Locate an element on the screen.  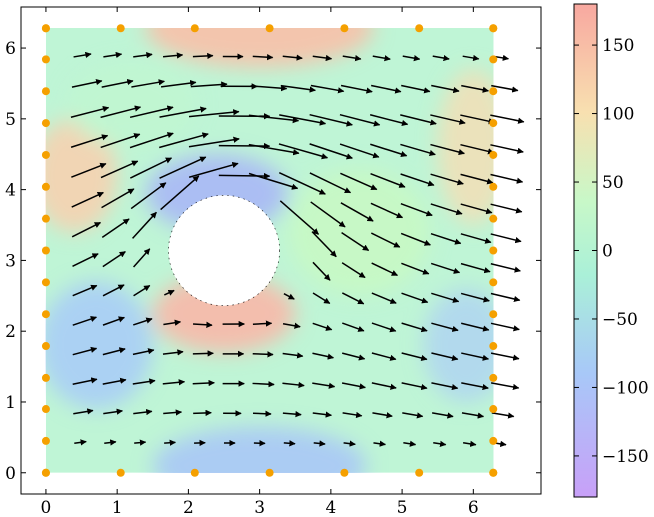
y-tick-label-2: 2 is located at coordinates (10, 332).